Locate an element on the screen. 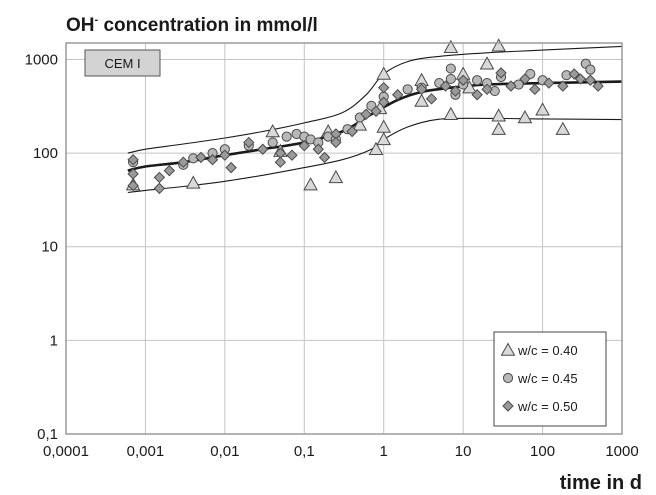 The width and height of the screenshot is (656, 495). chart-title: OH- concentration in mmol/l is located at coordinates (192, 25).